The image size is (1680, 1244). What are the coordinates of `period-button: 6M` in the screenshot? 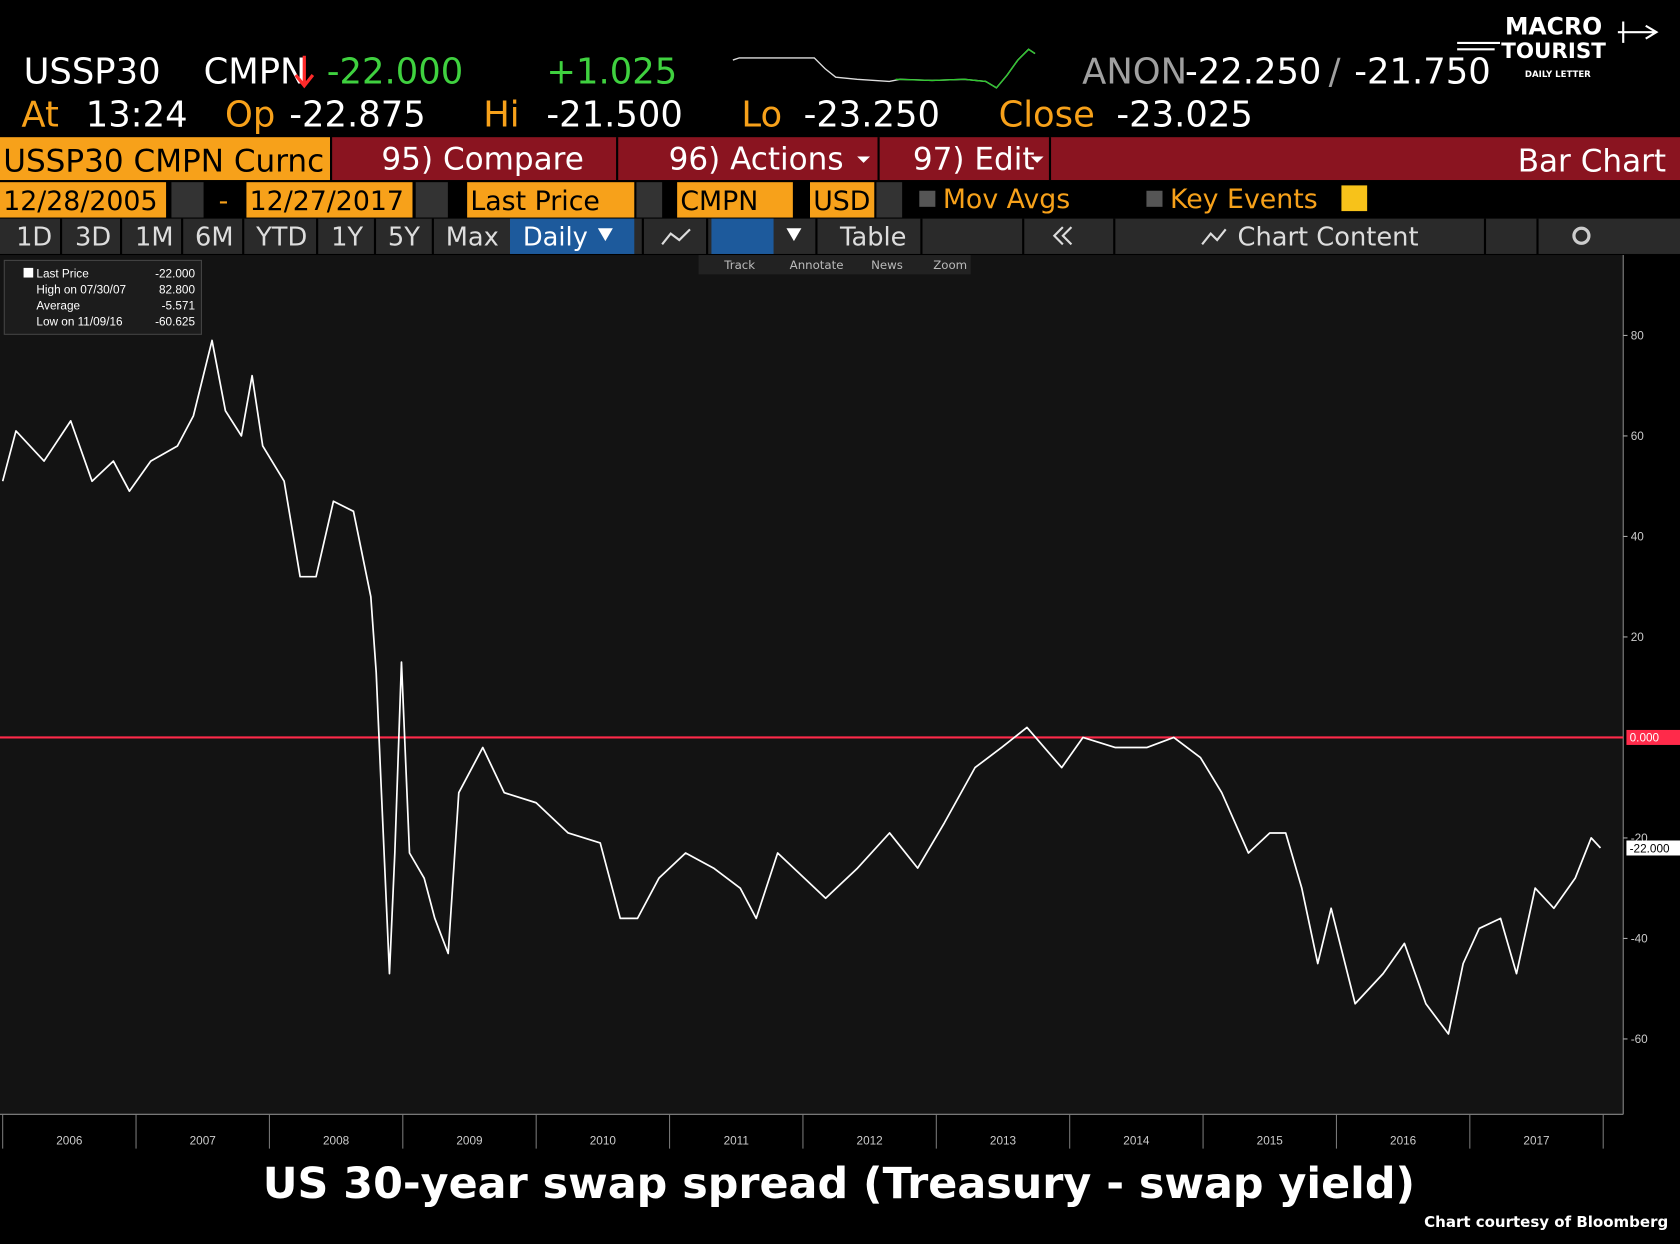 It's located at (214, 237).